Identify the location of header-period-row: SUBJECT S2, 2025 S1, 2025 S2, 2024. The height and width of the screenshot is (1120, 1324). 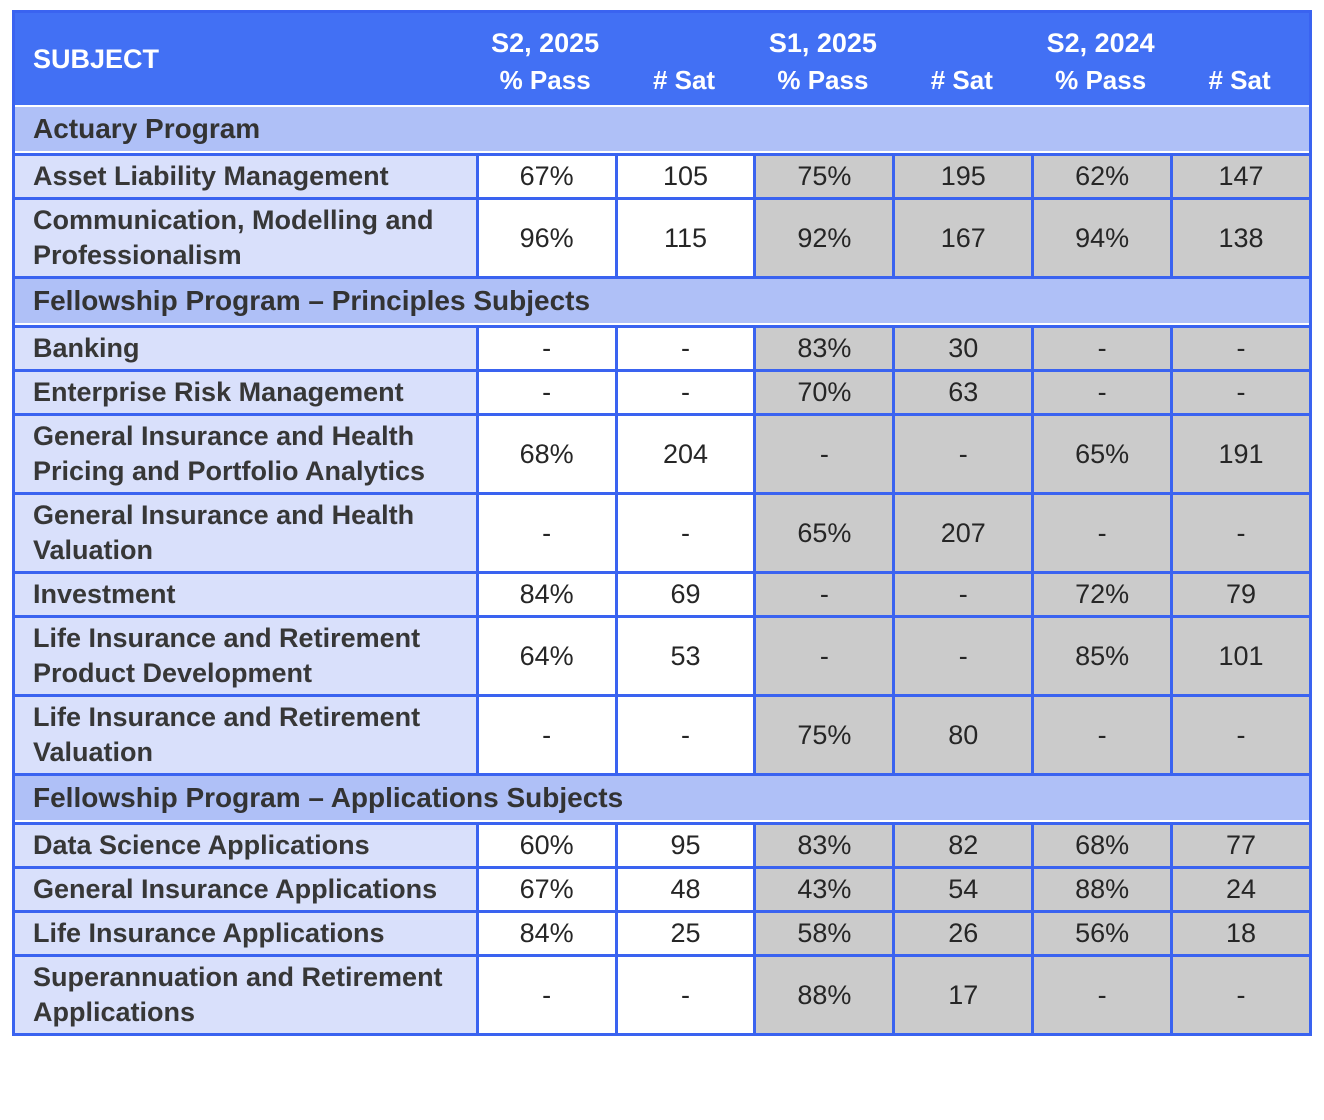
(662, 59).